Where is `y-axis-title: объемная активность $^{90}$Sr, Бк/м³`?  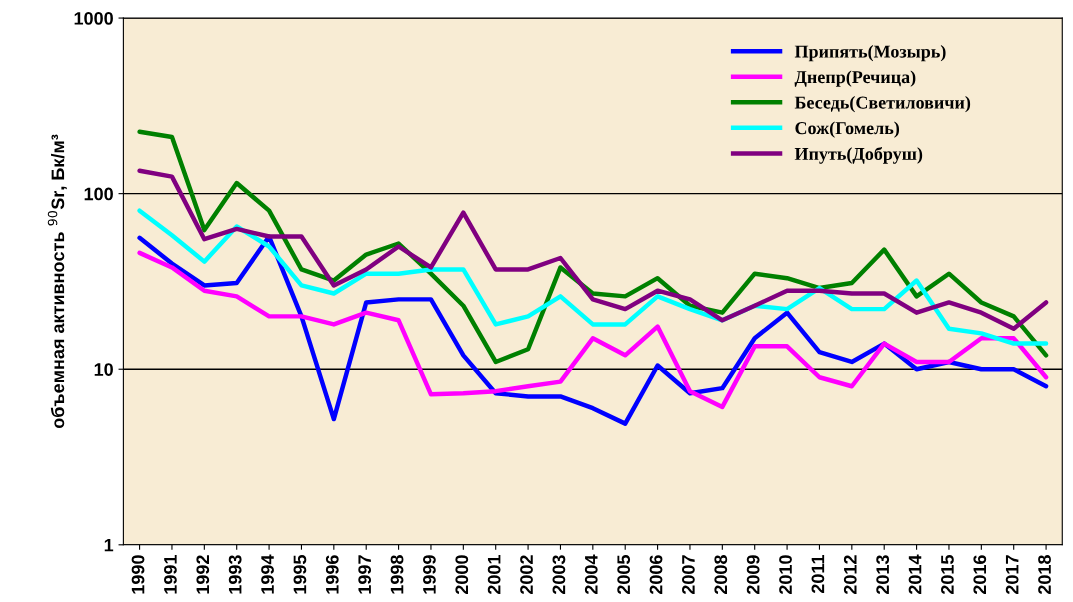 y-axis-title: объемная активность $^{90}$Sr, Бк/м³ is located at coordinates (57, 281).